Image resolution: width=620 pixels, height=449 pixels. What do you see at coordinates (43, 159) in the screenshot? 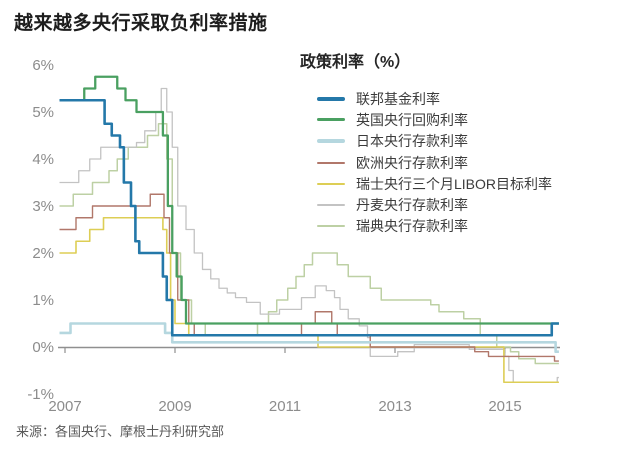
I see `y-tick-label: 4%` at bounding box center [43, 159].